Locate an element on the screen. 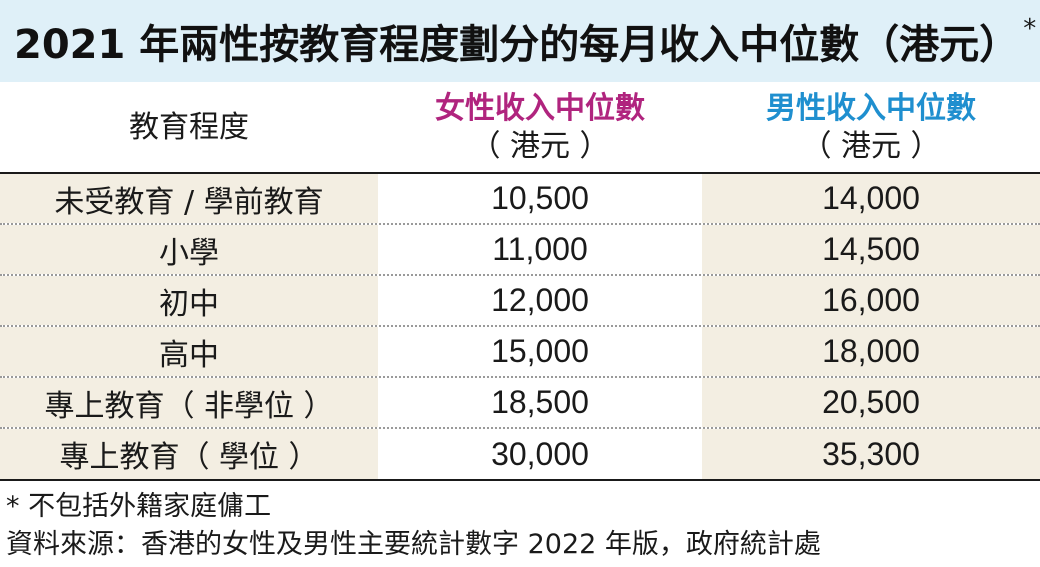 The image size is (1040, 567). table-title: 2021 年兩性按教育程度劃分的每月收入中位數（港元） is located at coordinates (517, 45).